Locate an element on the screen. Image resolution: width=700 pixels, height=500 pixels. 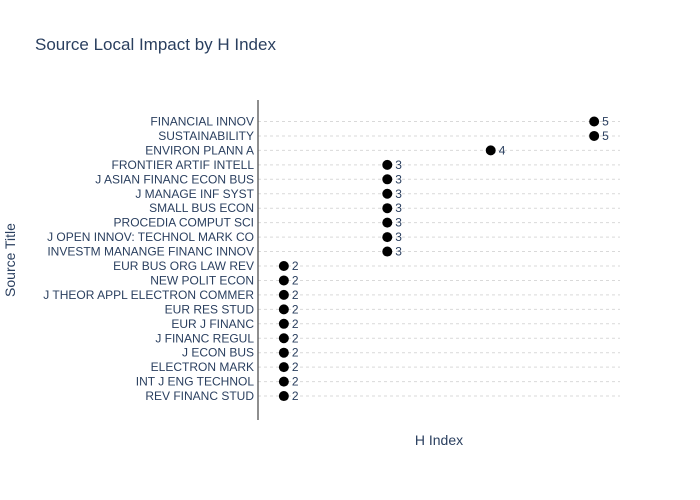
y-tick-label: EUR RES STUD is located at coordinates (210, 309).